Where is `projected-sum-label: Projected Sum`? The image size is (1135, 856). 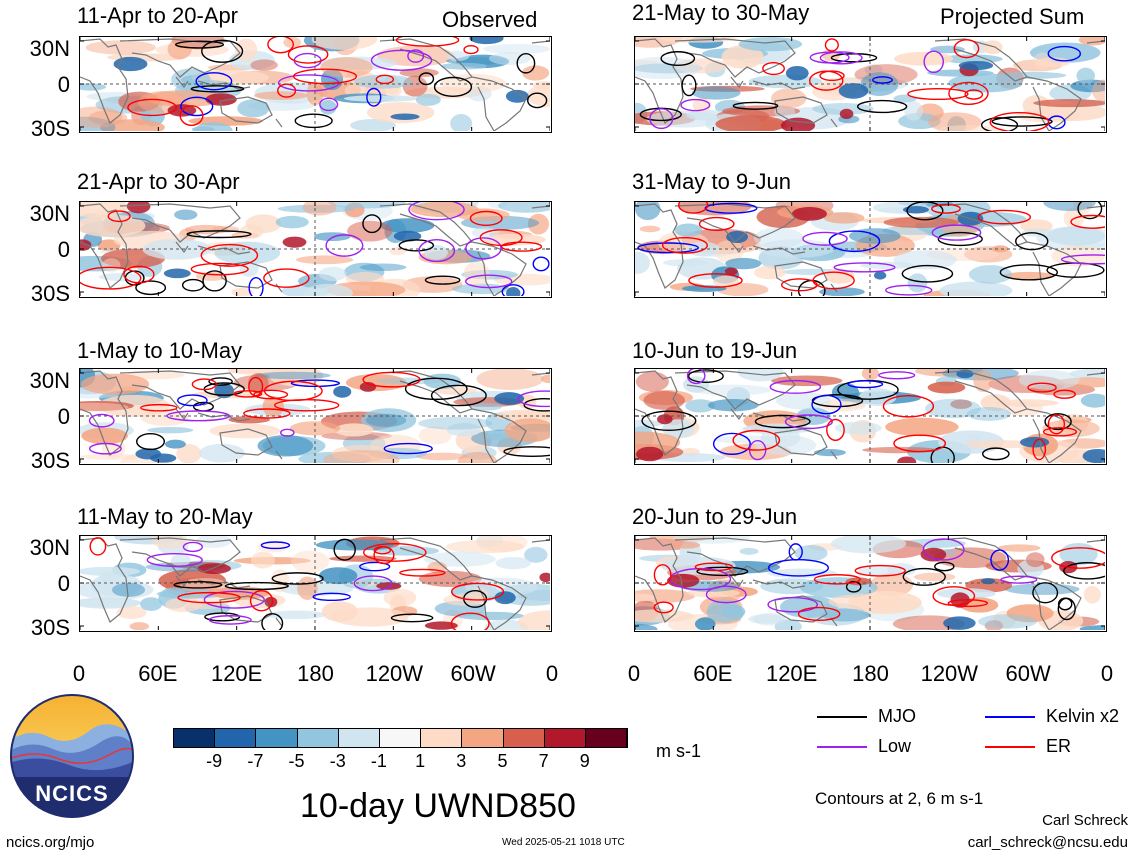 projected-sum-label: Projected Sum is located at coordinates (1012, 16).